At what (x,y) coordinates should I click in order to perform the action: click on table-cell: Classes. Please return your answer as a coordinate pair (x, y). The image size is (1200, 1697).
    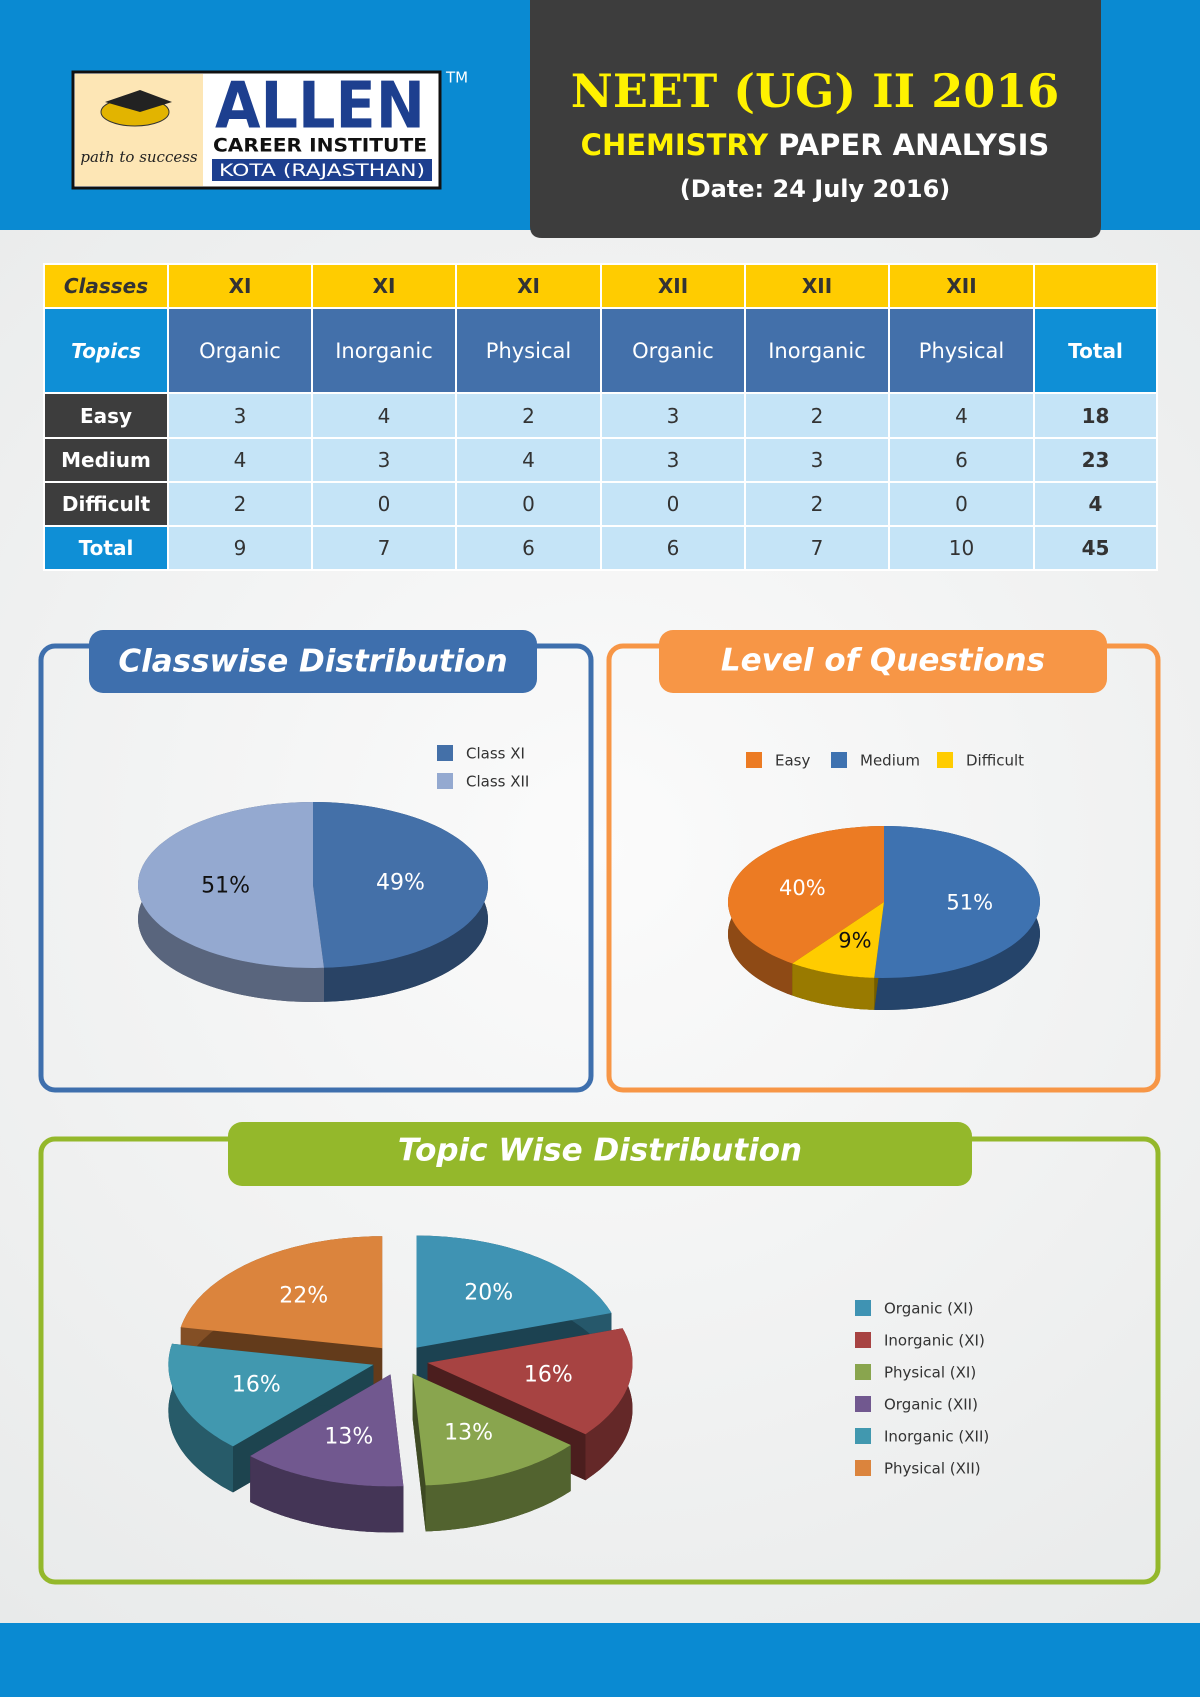
    Looking at the image, I should click on (106, 286).